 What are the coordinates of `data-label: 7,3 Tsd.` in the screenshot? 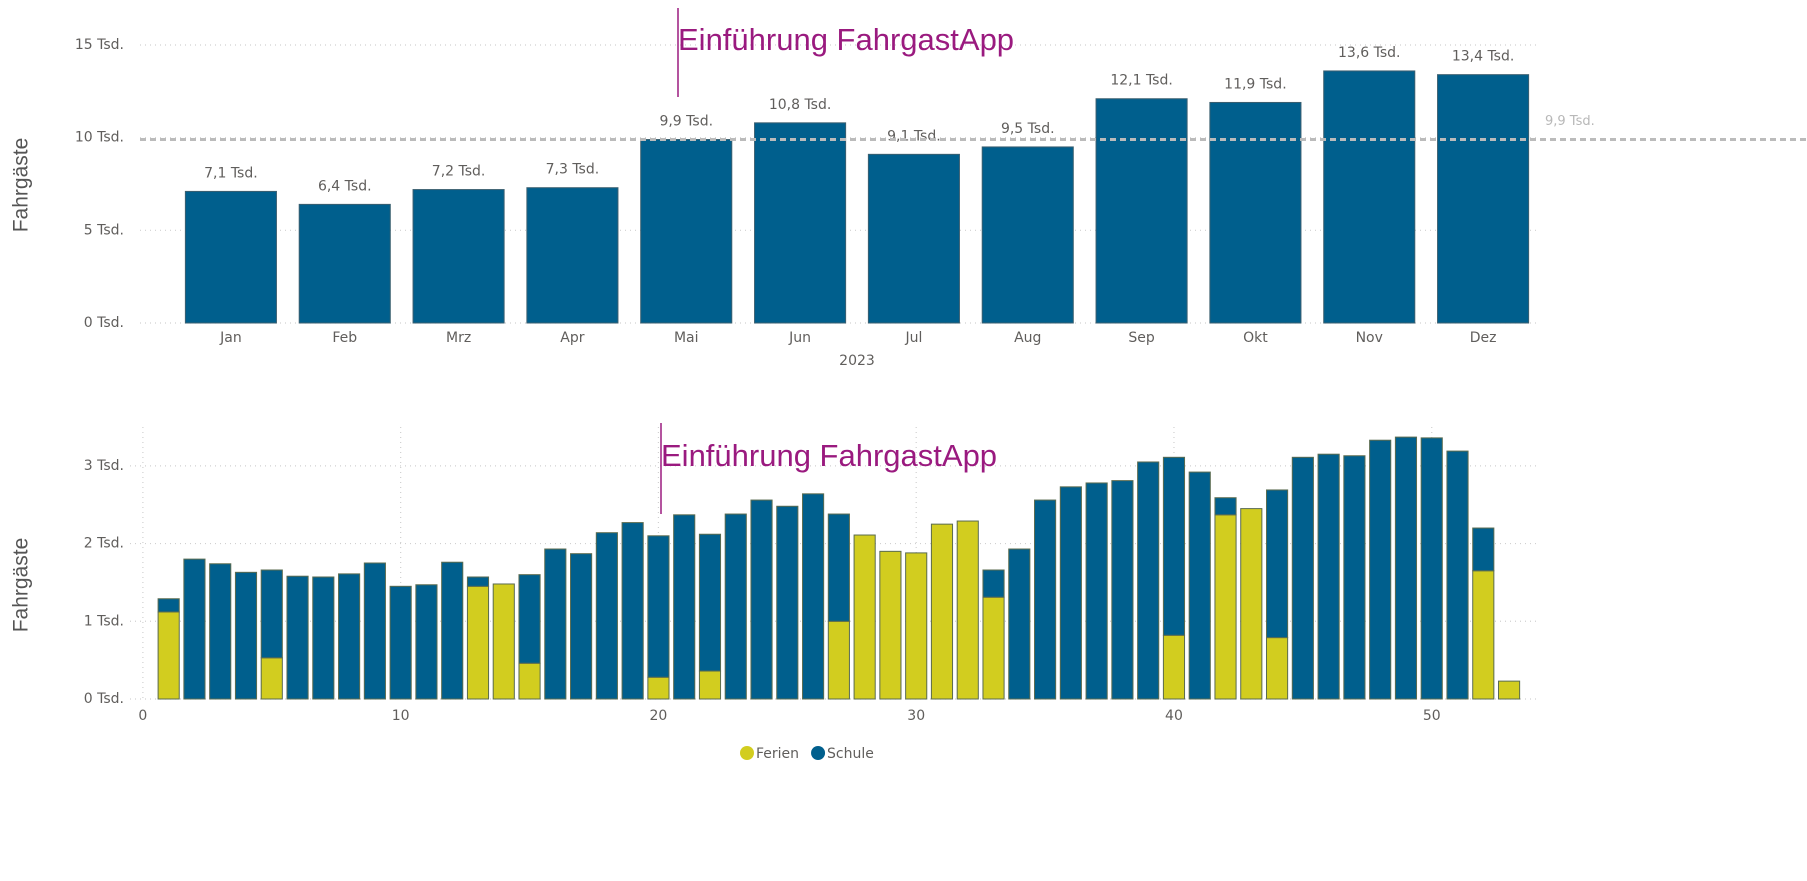 It's located at (573, 170).